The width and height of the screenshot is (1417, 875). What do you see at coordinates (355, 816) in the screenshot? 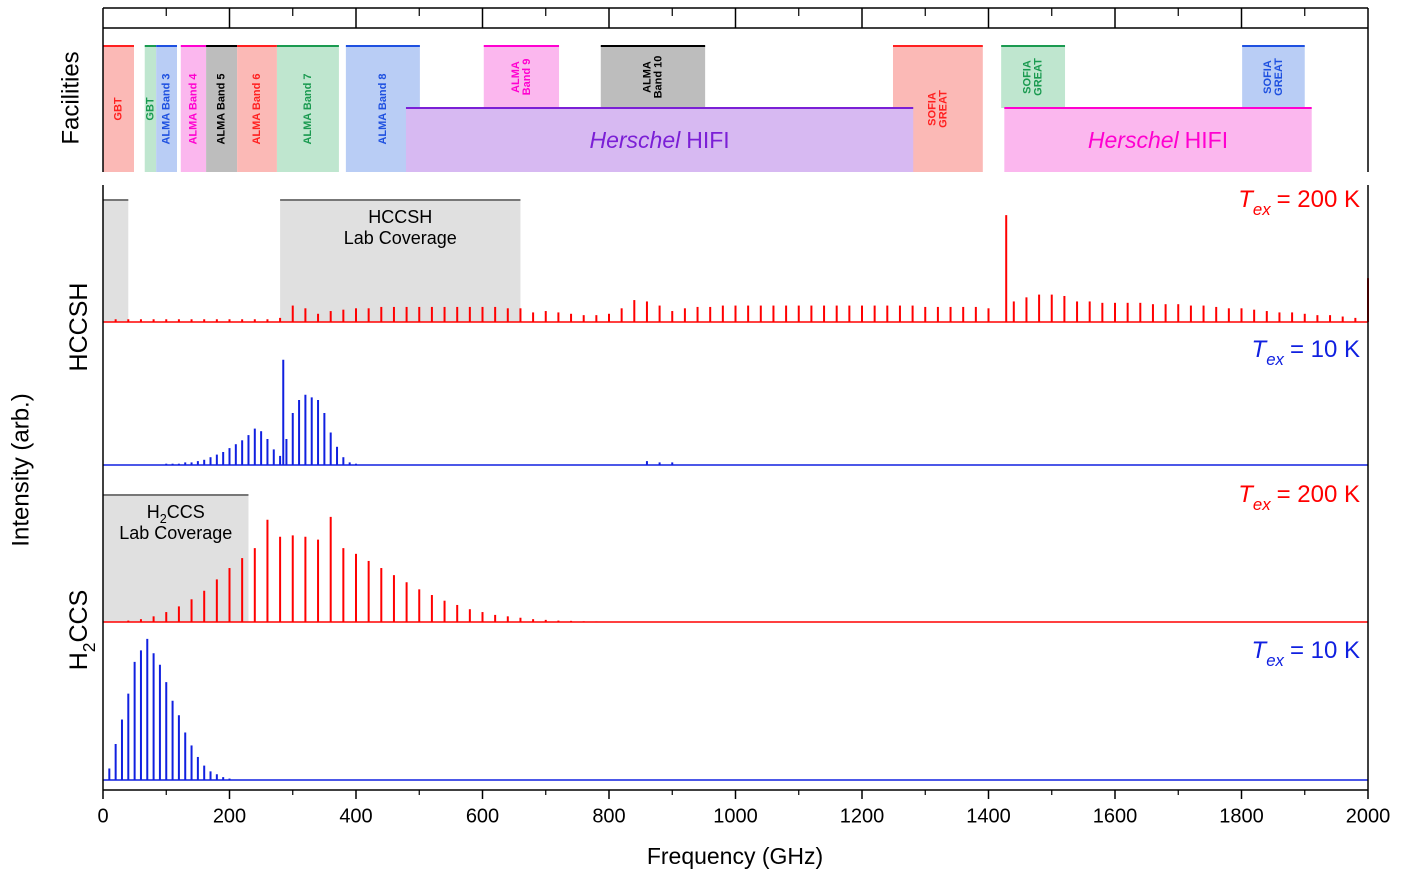
I see `x-tick-label: 400` at bounding box center [355, 816].